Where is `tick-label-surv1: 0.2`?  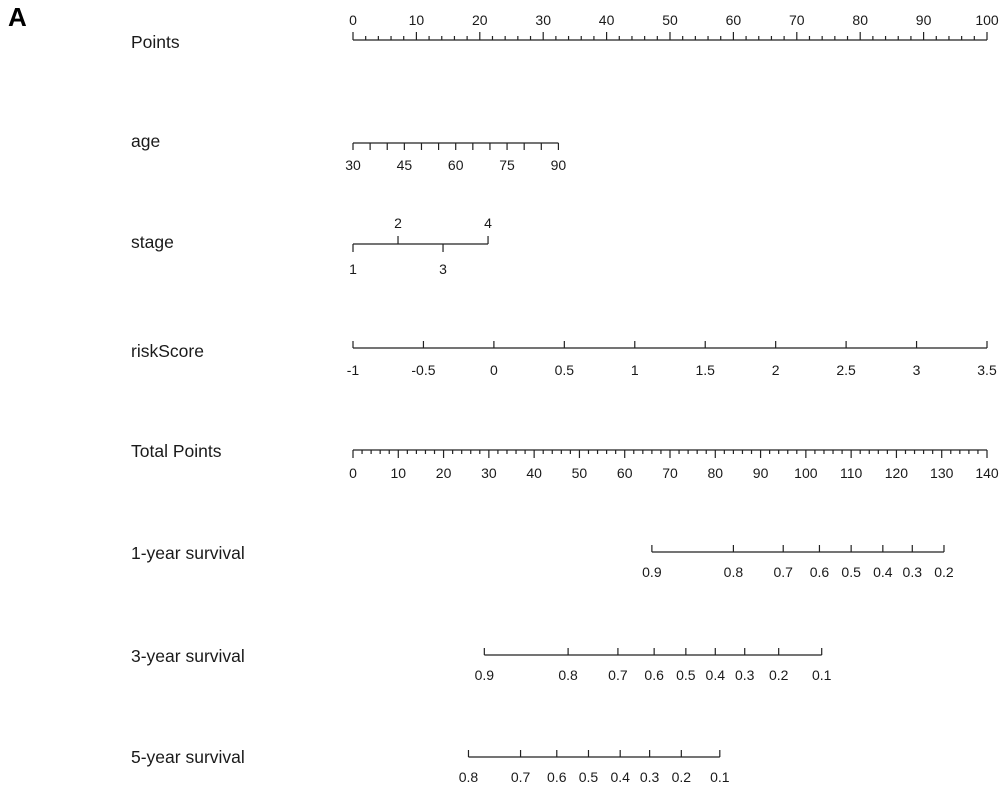 tick-label-surv1: 0.2 is located at coordinates (944, 572).